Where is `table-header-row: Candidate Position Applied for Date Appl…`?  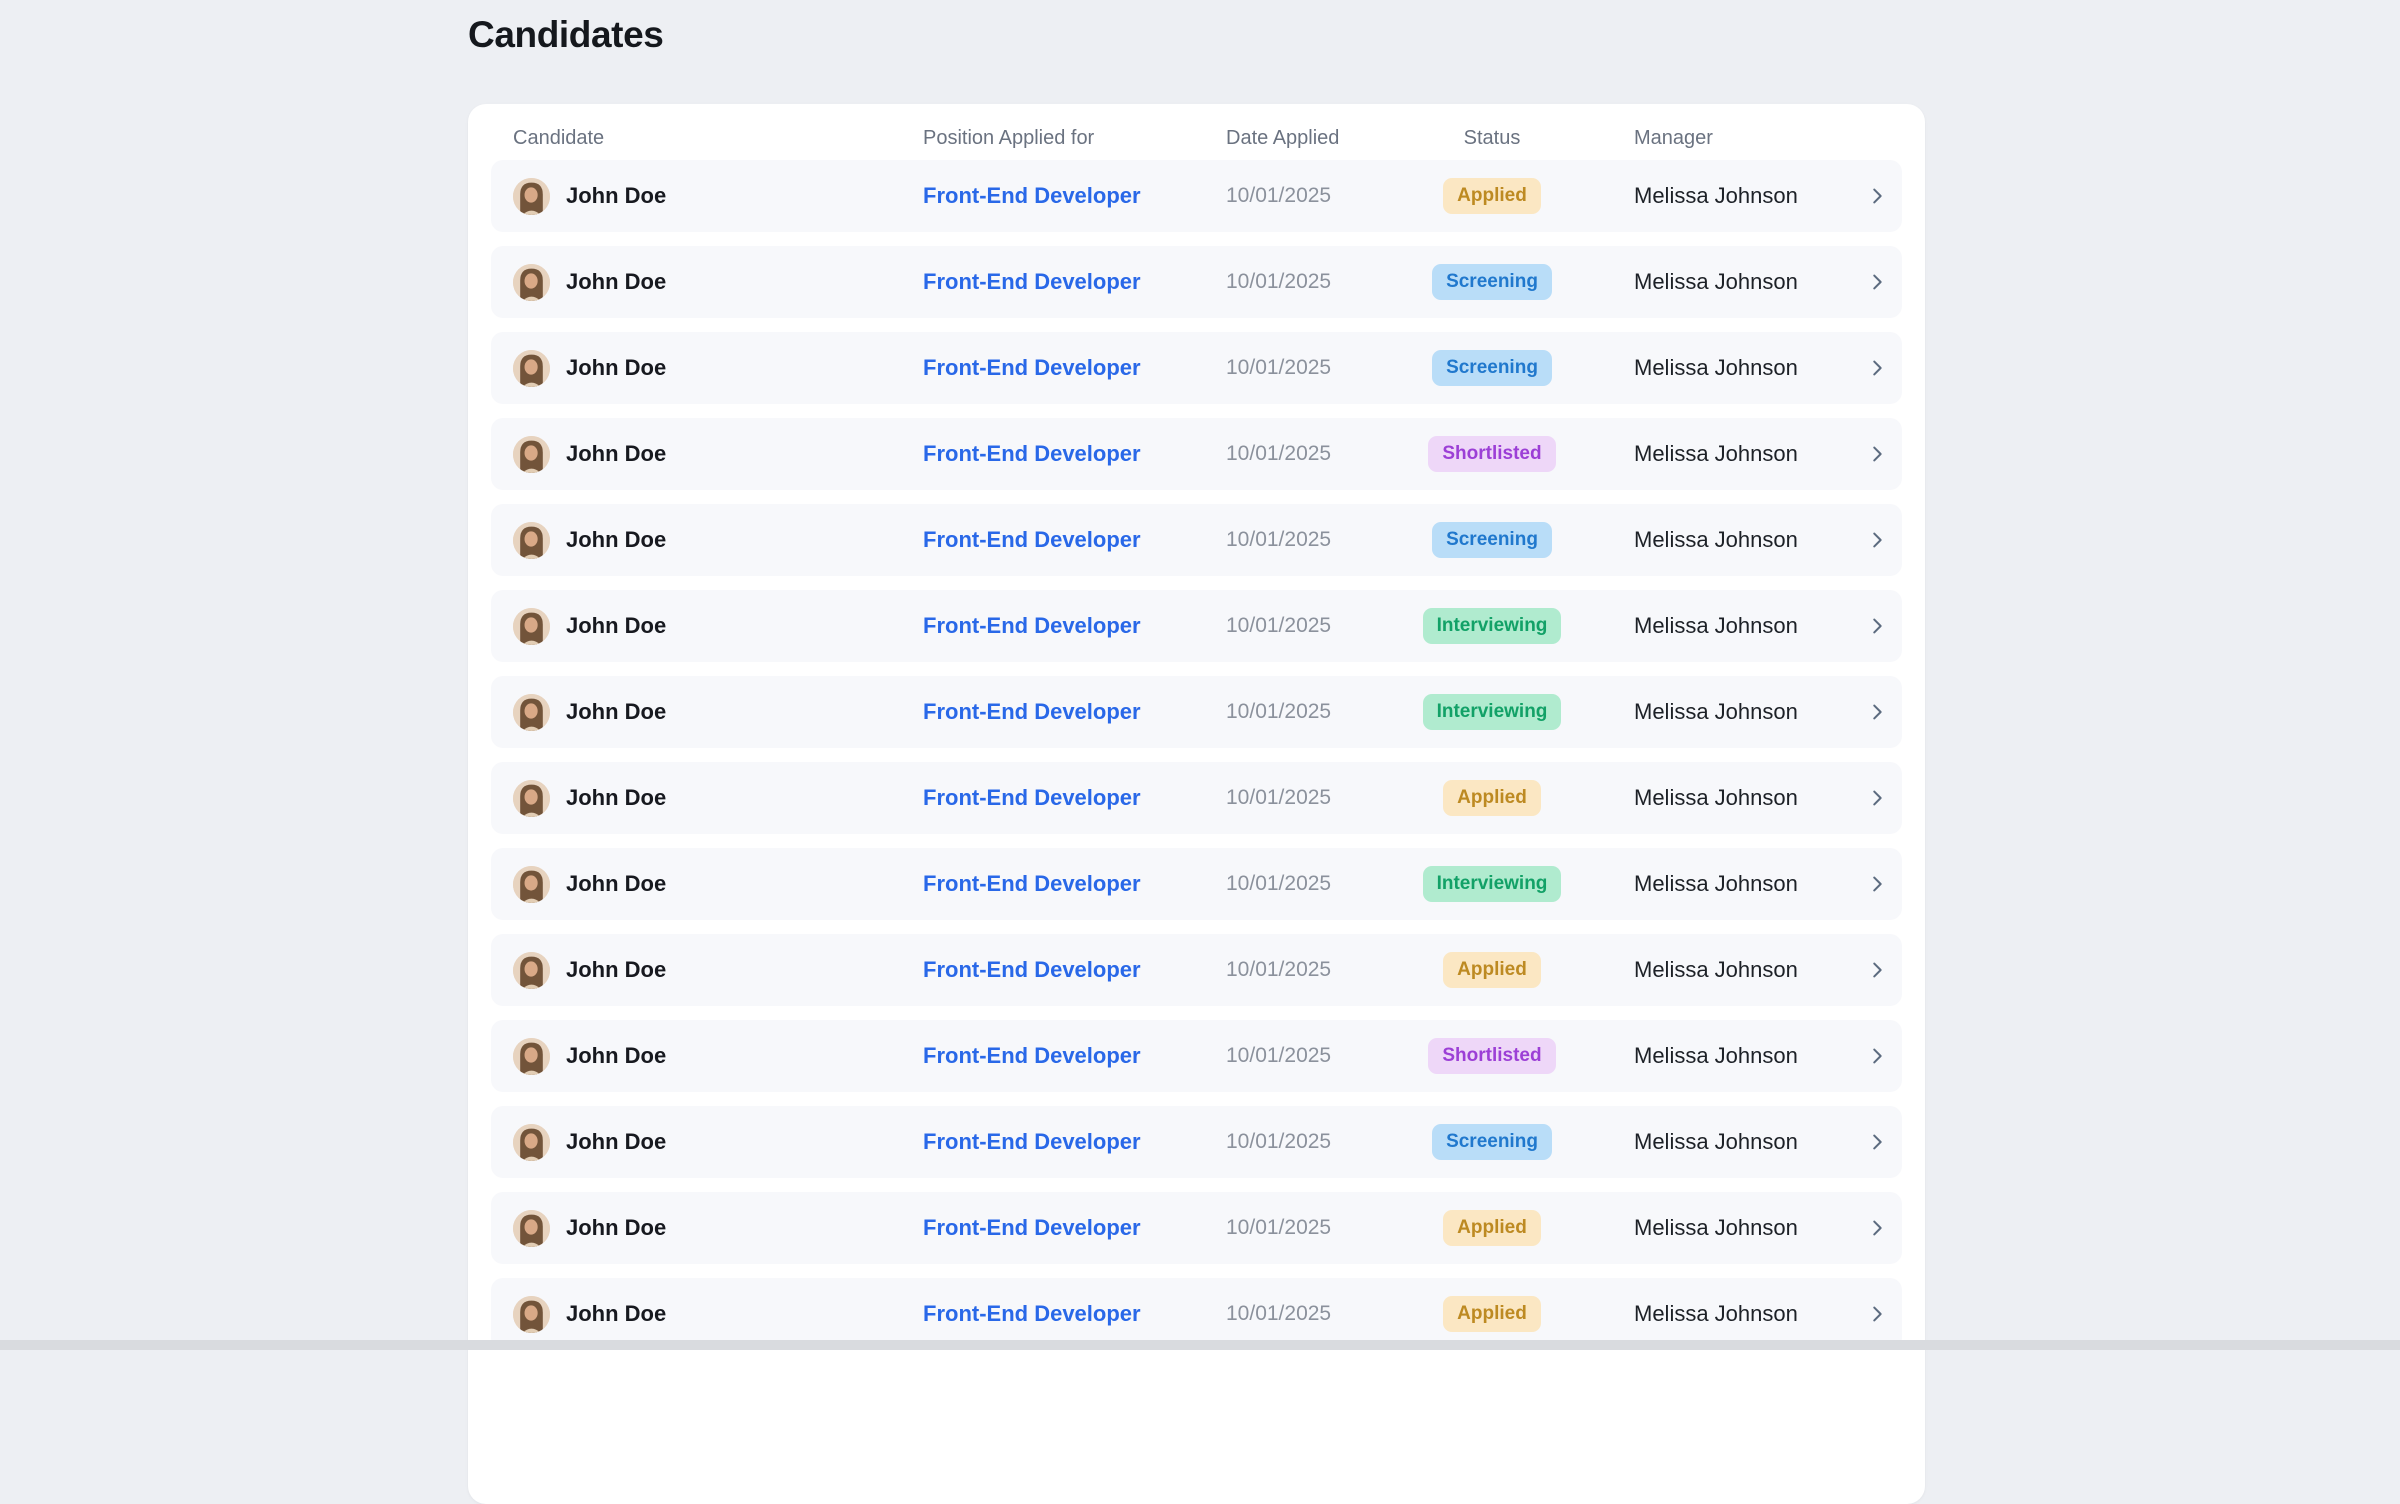
table-header-row: Candidate Position Applied for Date Appl… is located at coordinates (1196, 132).